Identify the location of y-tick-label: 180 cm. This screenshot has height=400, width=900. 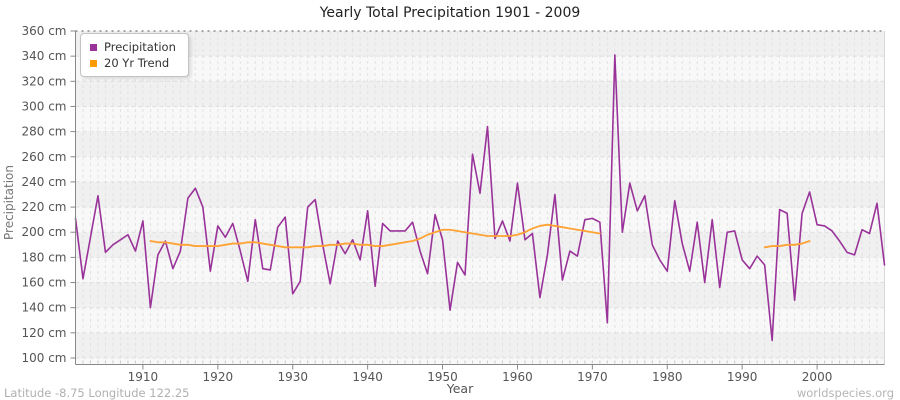
(43, 257).